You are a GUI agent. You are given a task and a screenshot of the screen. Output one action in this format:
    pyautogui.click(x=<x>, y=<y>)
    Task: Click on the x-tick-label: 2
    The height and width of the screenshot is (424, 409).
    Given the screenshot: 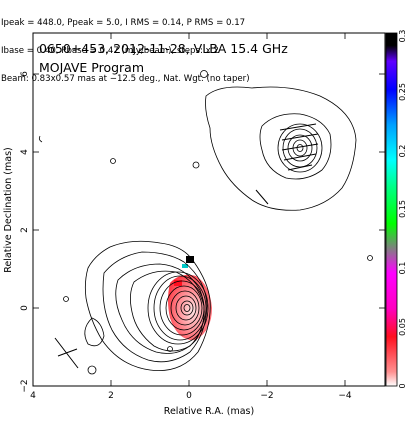 What is the action you would take?
    pyautogui.click(x=111, y=396)
    